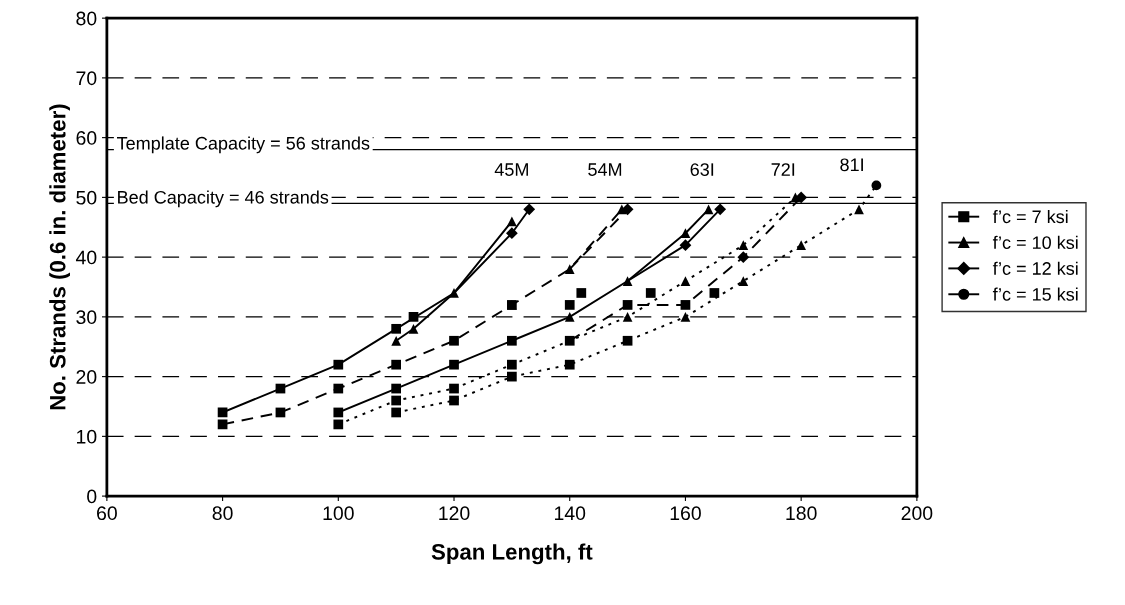 The height and width of the screenshot is (605, 1125). Describe the element at coordinates (107, 513) in the screenshot. I see `x-tick-label: 60` at that location.